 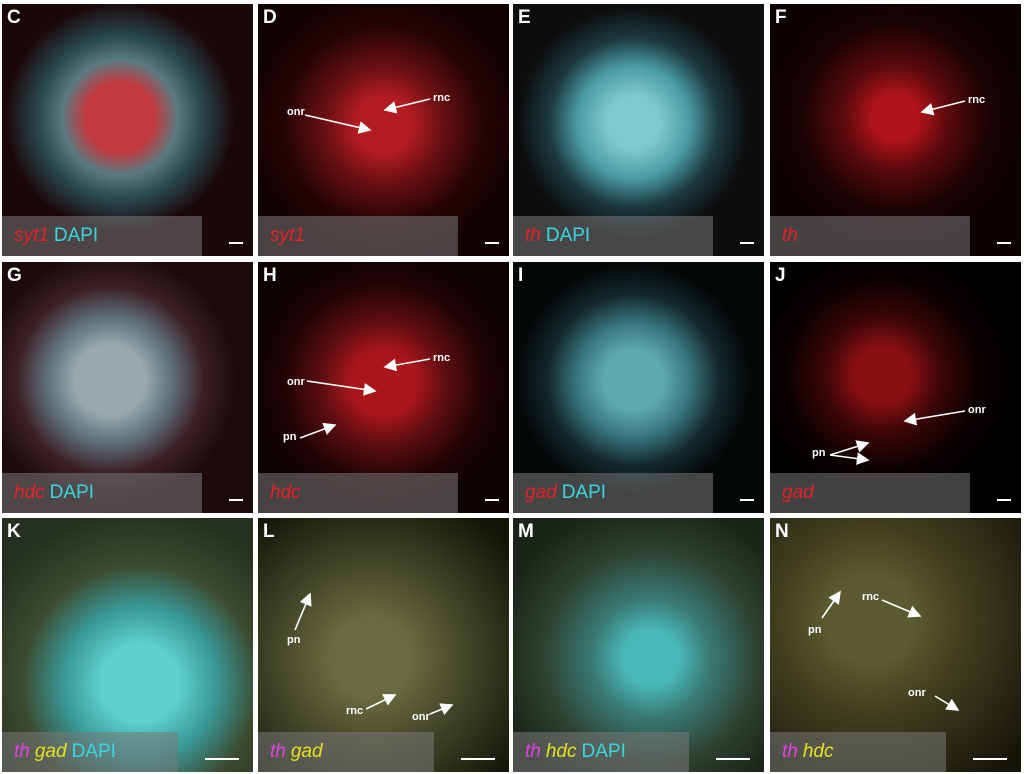 What do you see at coordinates (269, 531) in the screenshot?
I see `panel-letter: L` at bounding box center [269, 531].